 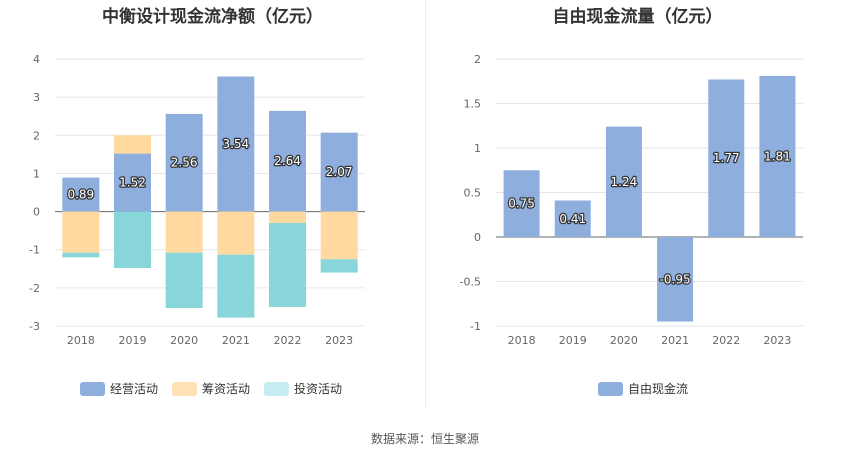 I want to click on bar-series-1-2021, so click(x=236, y=233).